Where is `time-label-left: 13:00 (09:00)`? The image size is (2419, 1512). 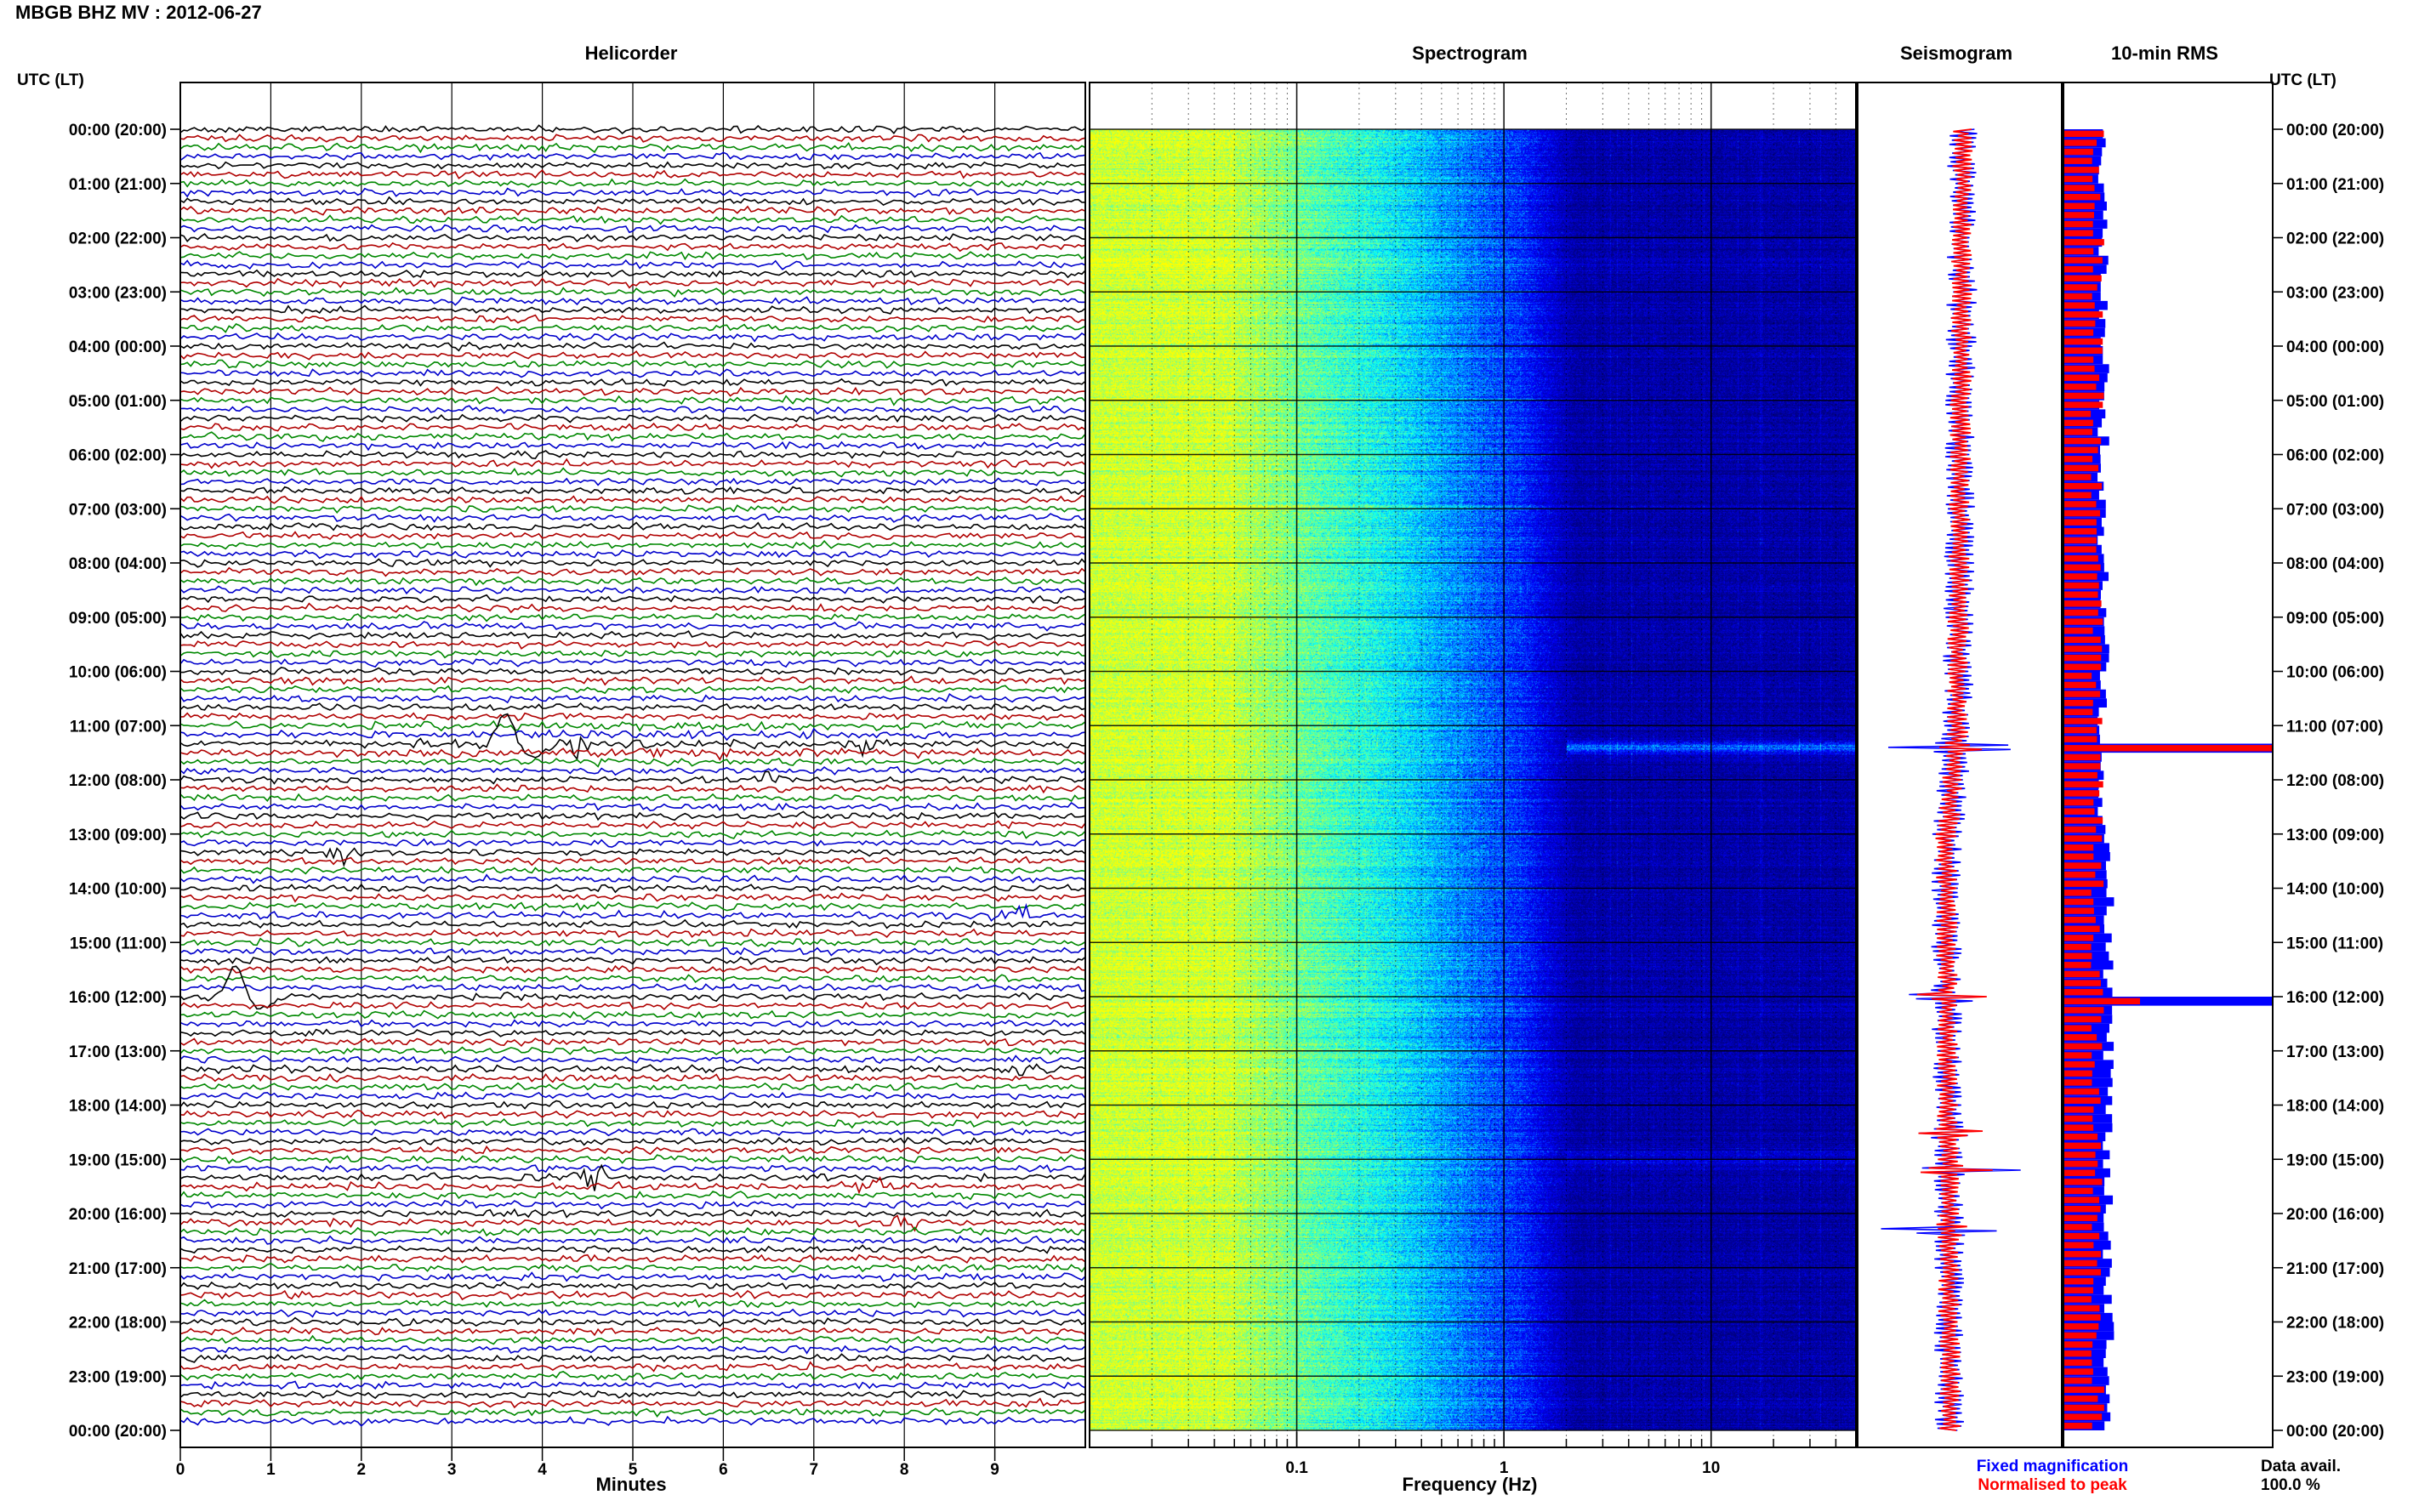
time-label-left: 13:00 (09:00) is located at coordinates (118, 835).